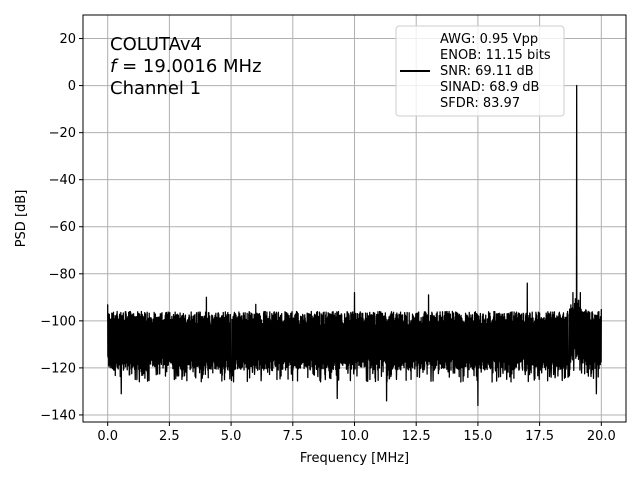  Describe the element at coordinates (58, 321) in the screenshot. I see `y-tick-label: −100` at that location.